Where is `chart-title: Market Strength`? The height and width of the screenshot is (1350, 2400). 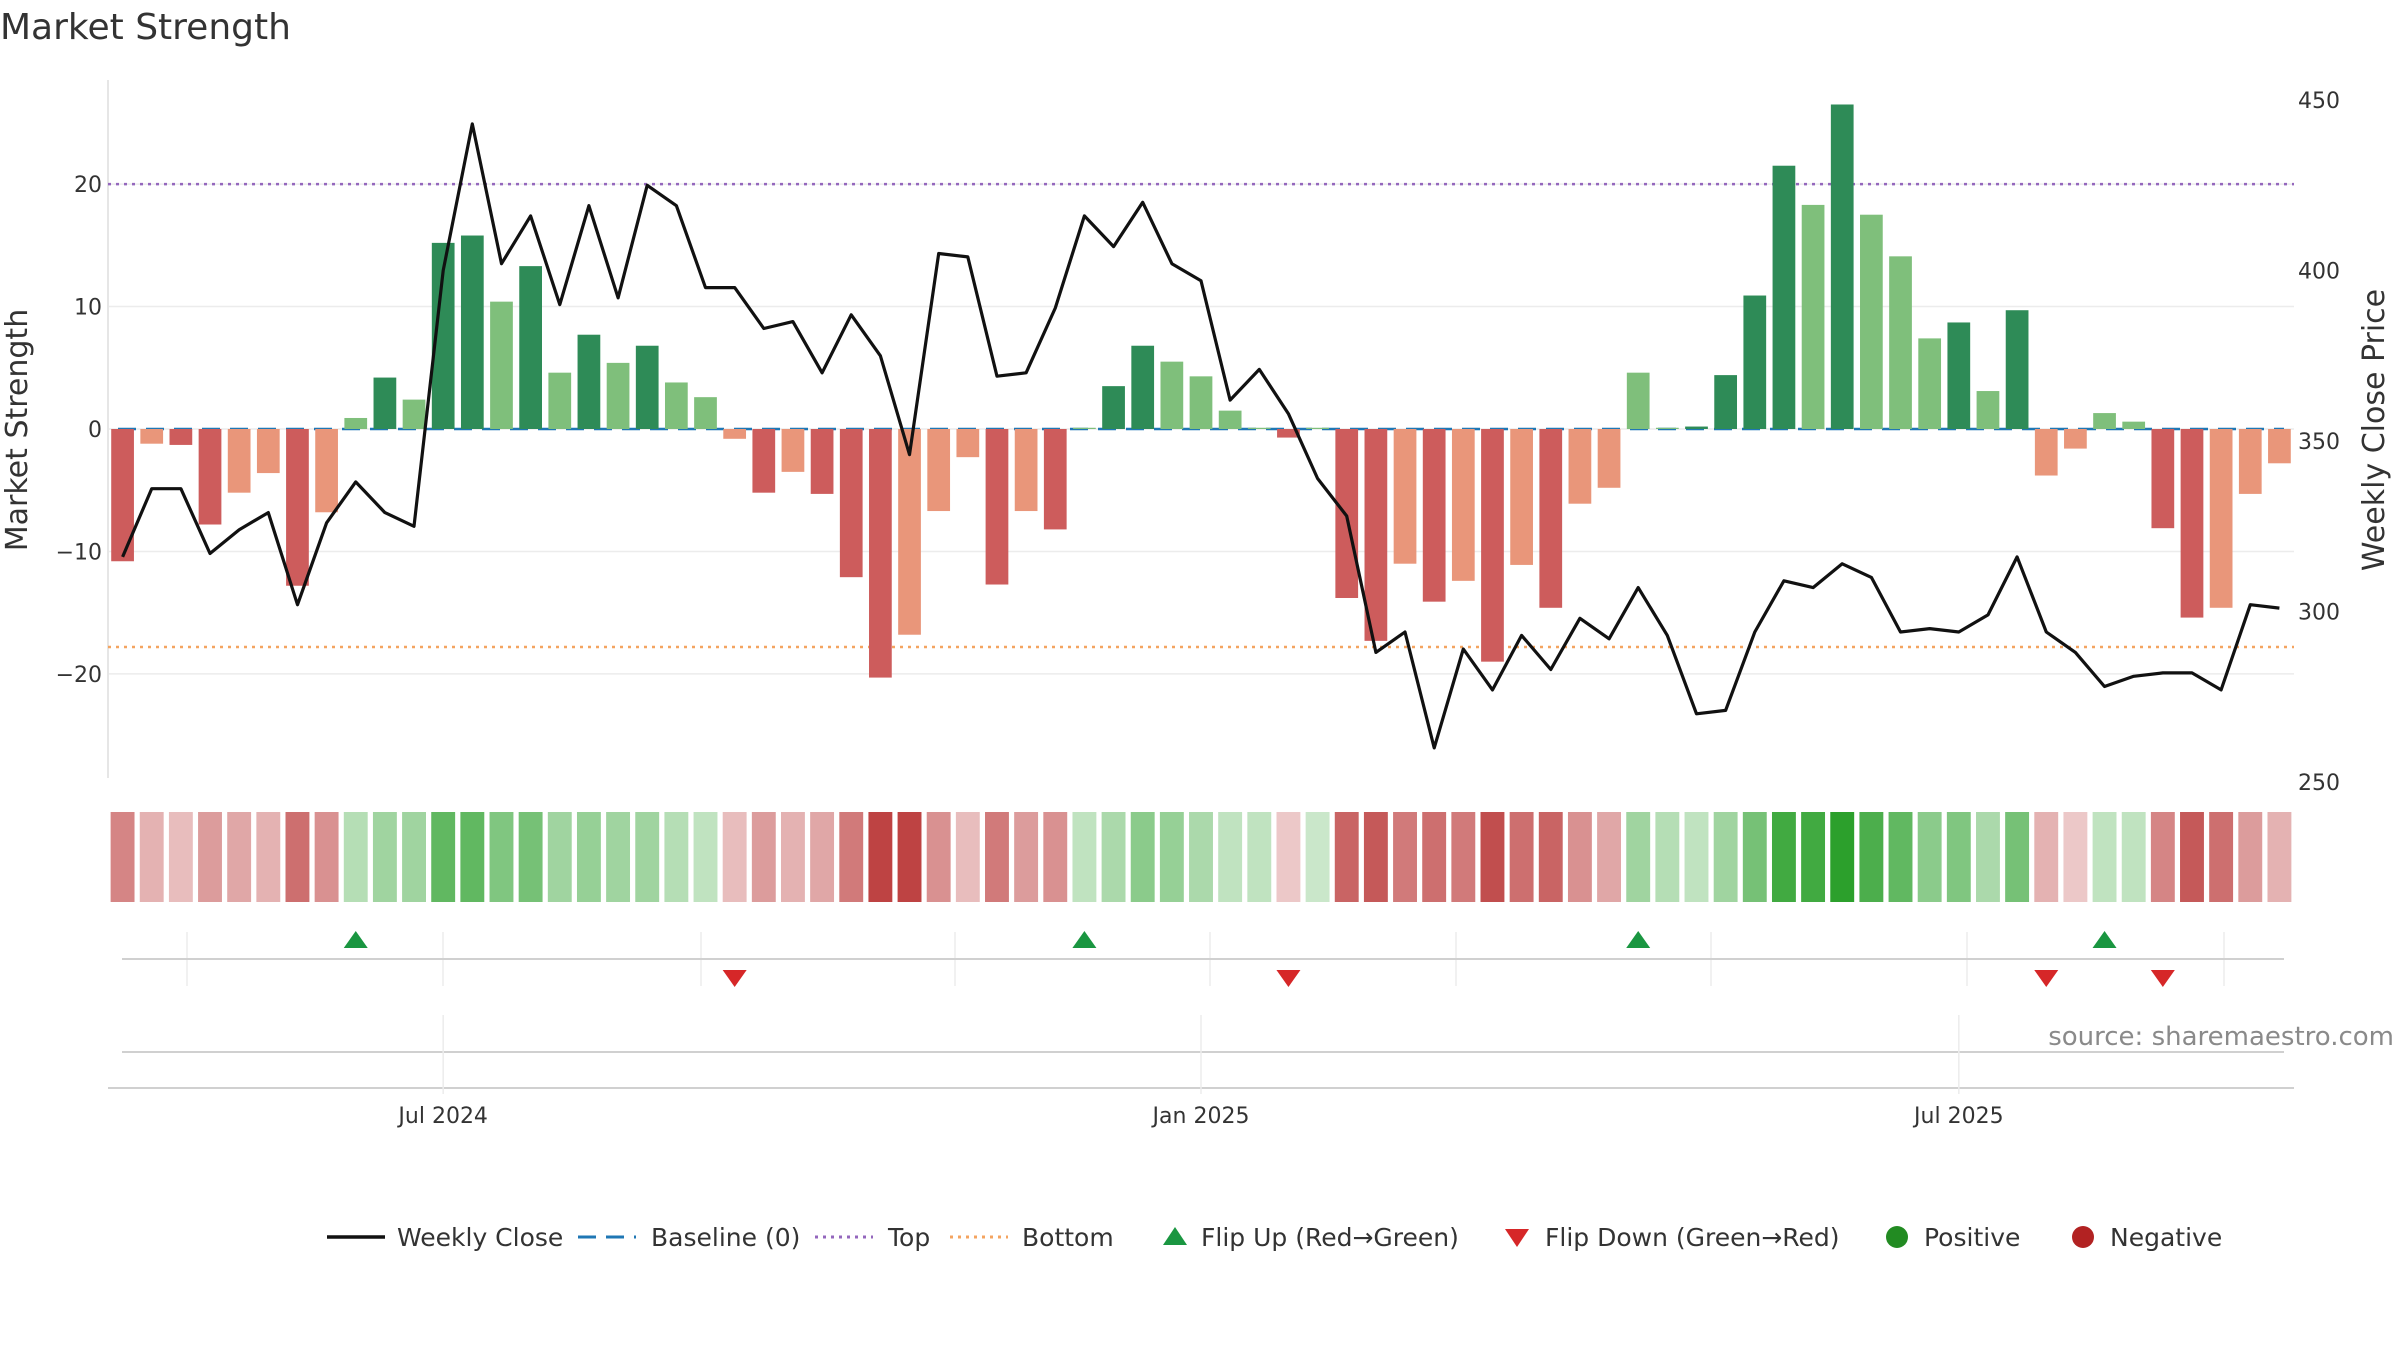 chart-title: Market Strength is located at coordinates (145, 27).